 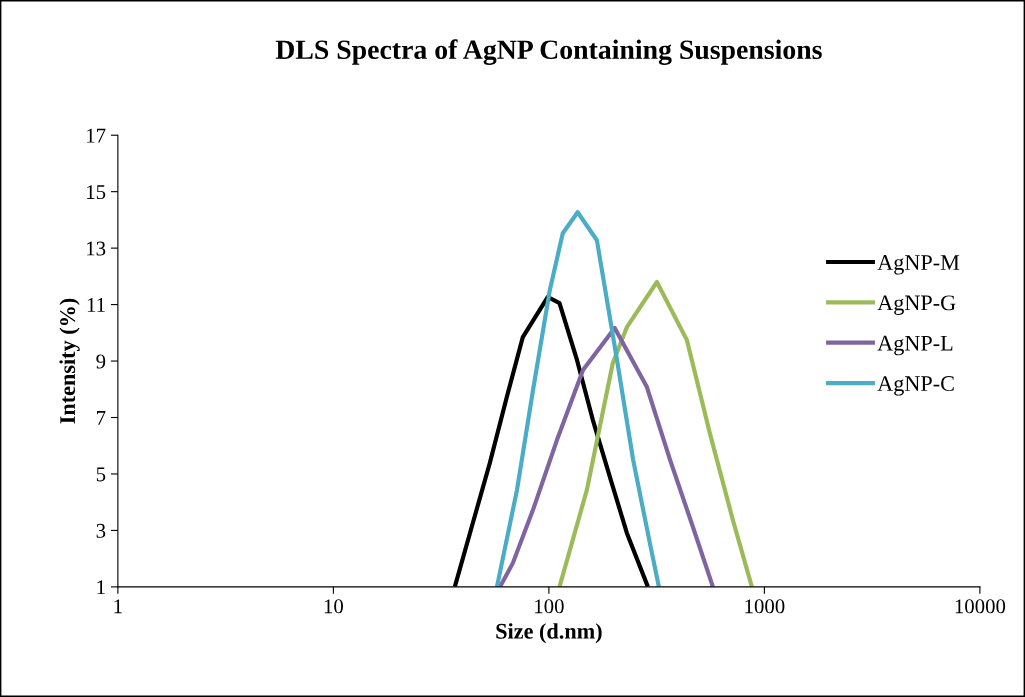 I want to click on legend-label: AgNP-G, so click(x=916, y=305).